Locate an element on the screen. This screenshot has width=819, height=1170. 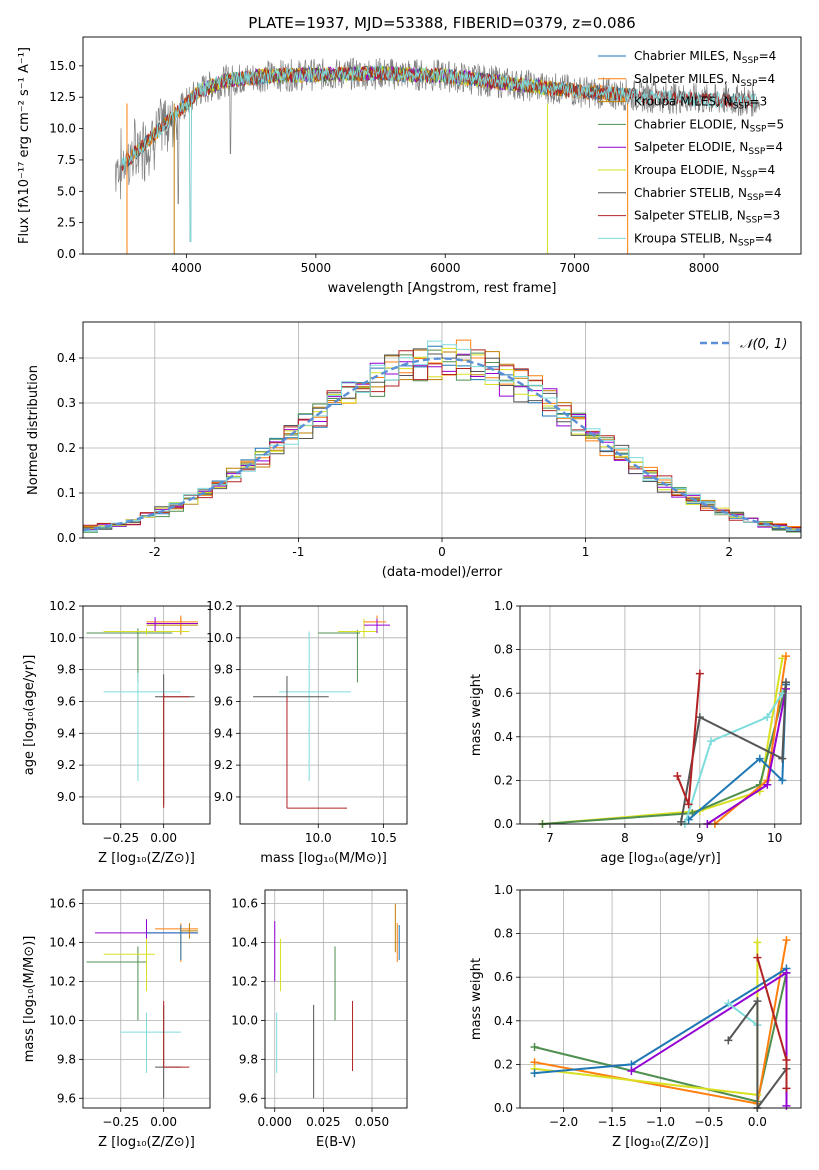
x-tick-label: 4000 is located at coordinates (186, 268).